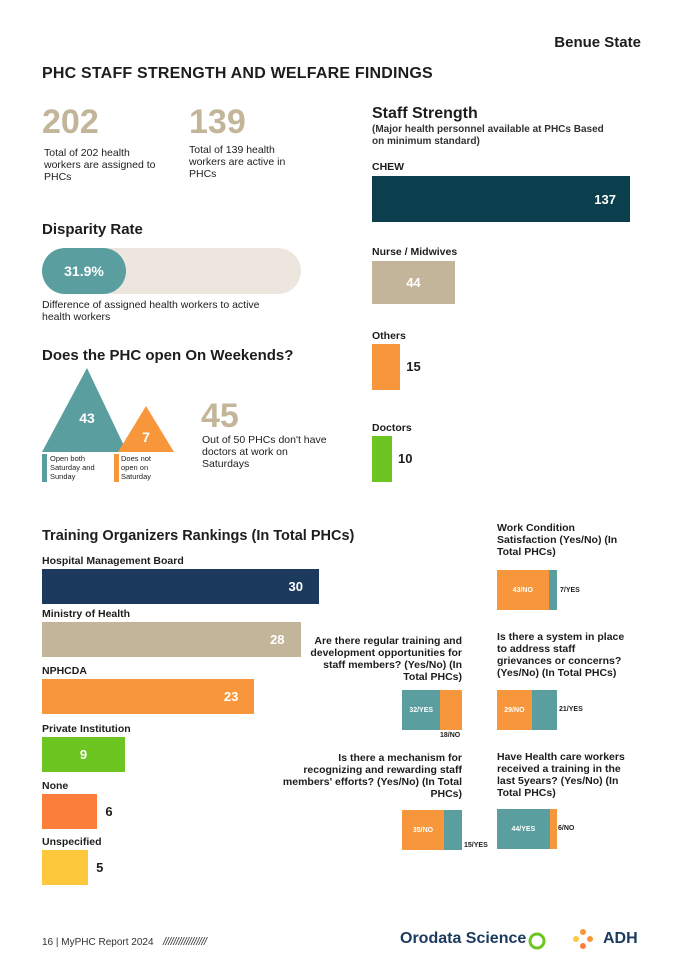 The width and height of the screenshot is (683, 975). Describe the element at coordinates (171, 639) in the screenshot. I see `training-bar-1: 28` at that location.